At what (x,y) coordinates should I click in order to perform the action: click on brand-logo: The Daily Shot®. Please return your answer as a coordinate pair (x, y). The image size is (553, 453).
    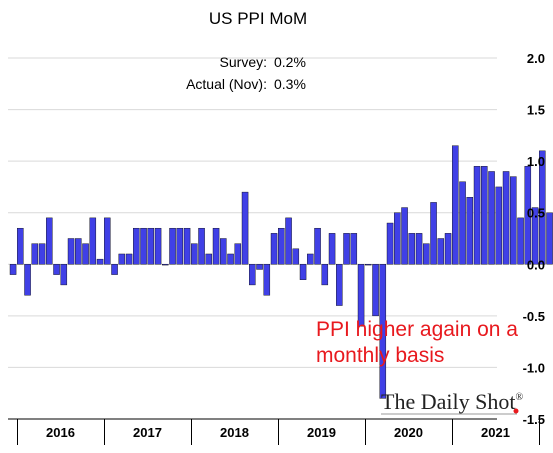
    Looking at the image, I should click on (452, 401).